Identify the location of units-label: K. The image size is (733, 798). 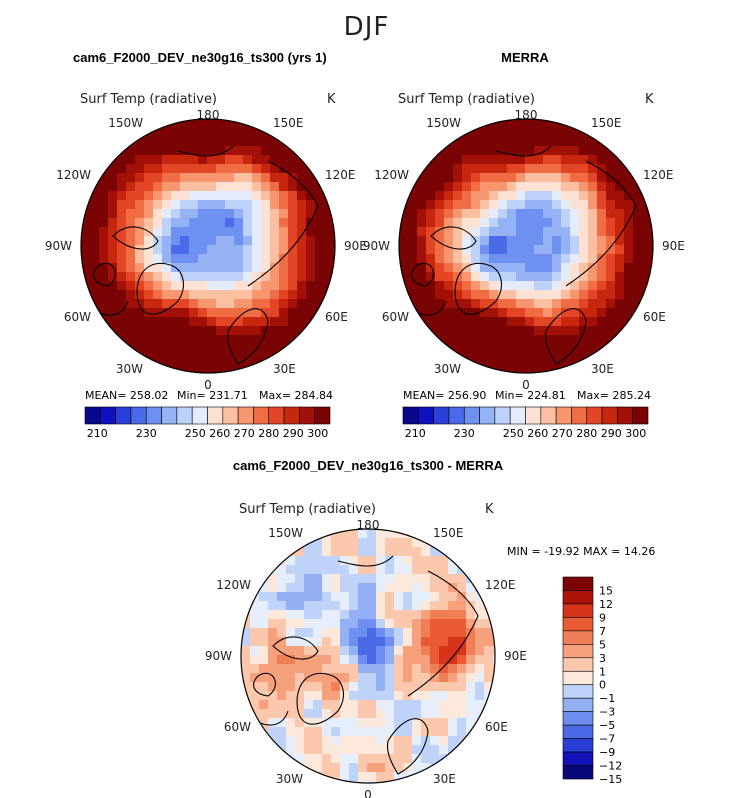
(489, 509).